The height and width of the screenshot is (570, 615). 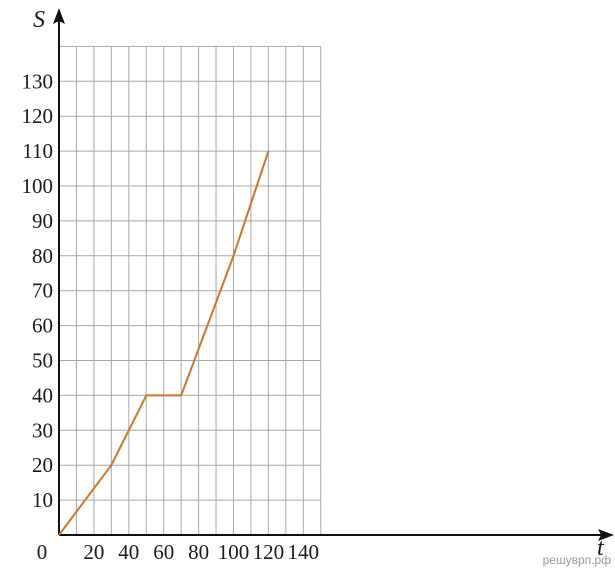 I want to click on y-tick-label: 100, so click(x=38, y=186).